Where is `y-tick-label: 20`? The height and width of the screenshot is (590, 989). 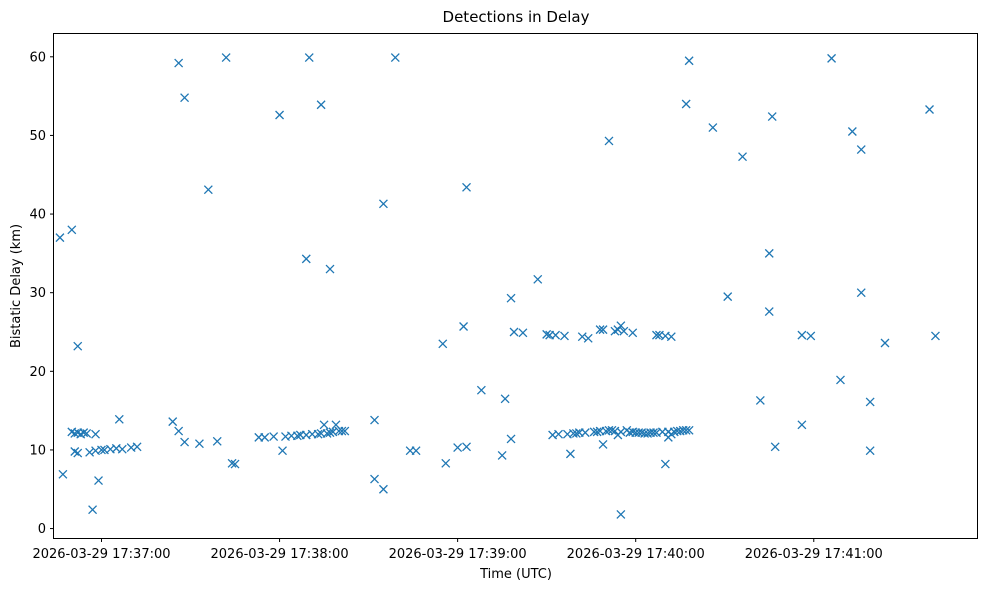
y-tick-label: 20 is located at coordinates (37, 372).